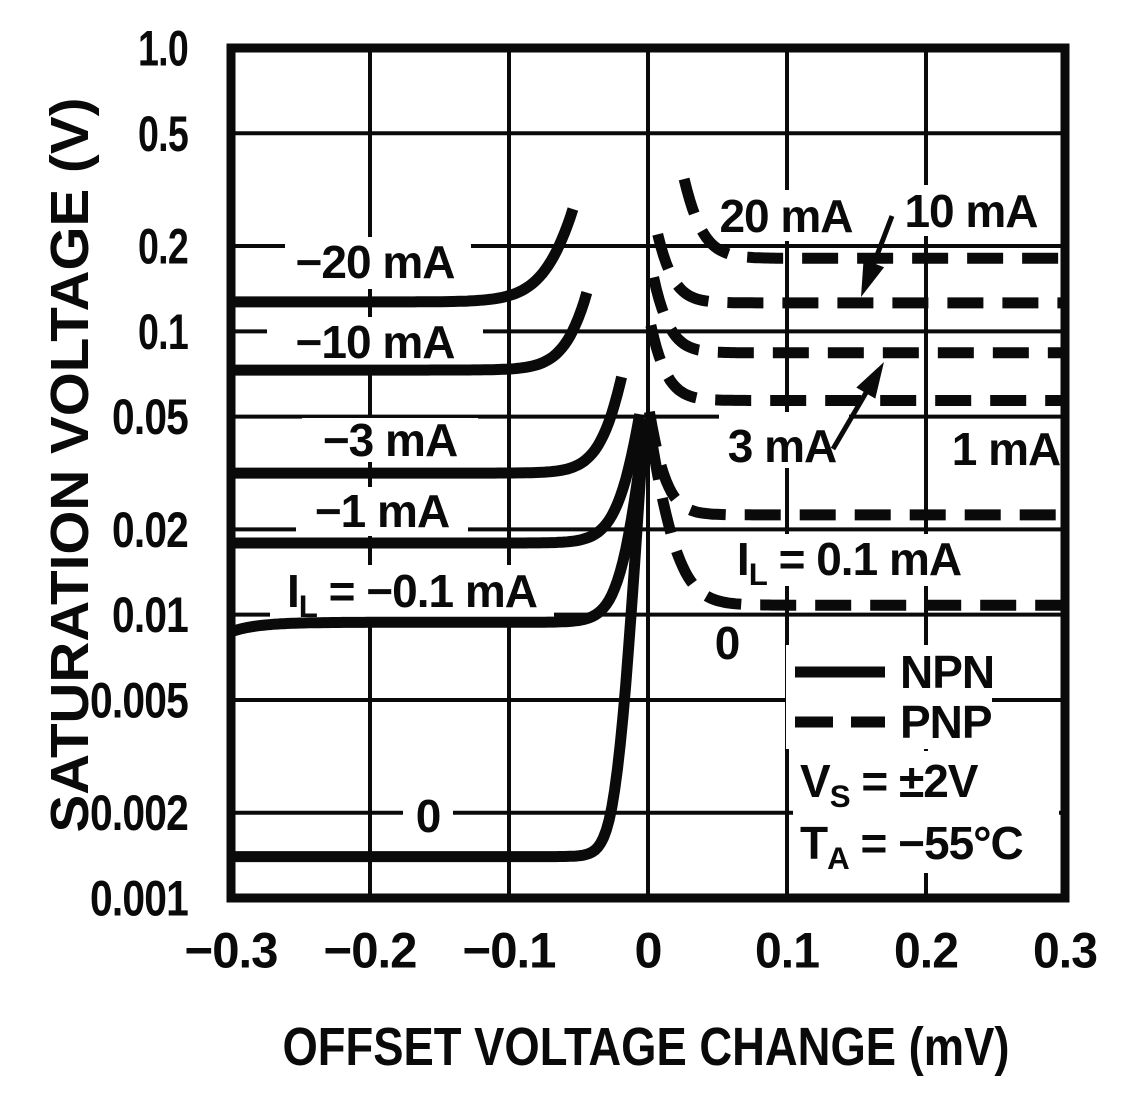 The width and height of the screenshot is (1142, 1099). What do you see at coordinates (946, 722) in the screenshot?
I see `legend-label-pnp: PNP` at bounding box center [946, 722].